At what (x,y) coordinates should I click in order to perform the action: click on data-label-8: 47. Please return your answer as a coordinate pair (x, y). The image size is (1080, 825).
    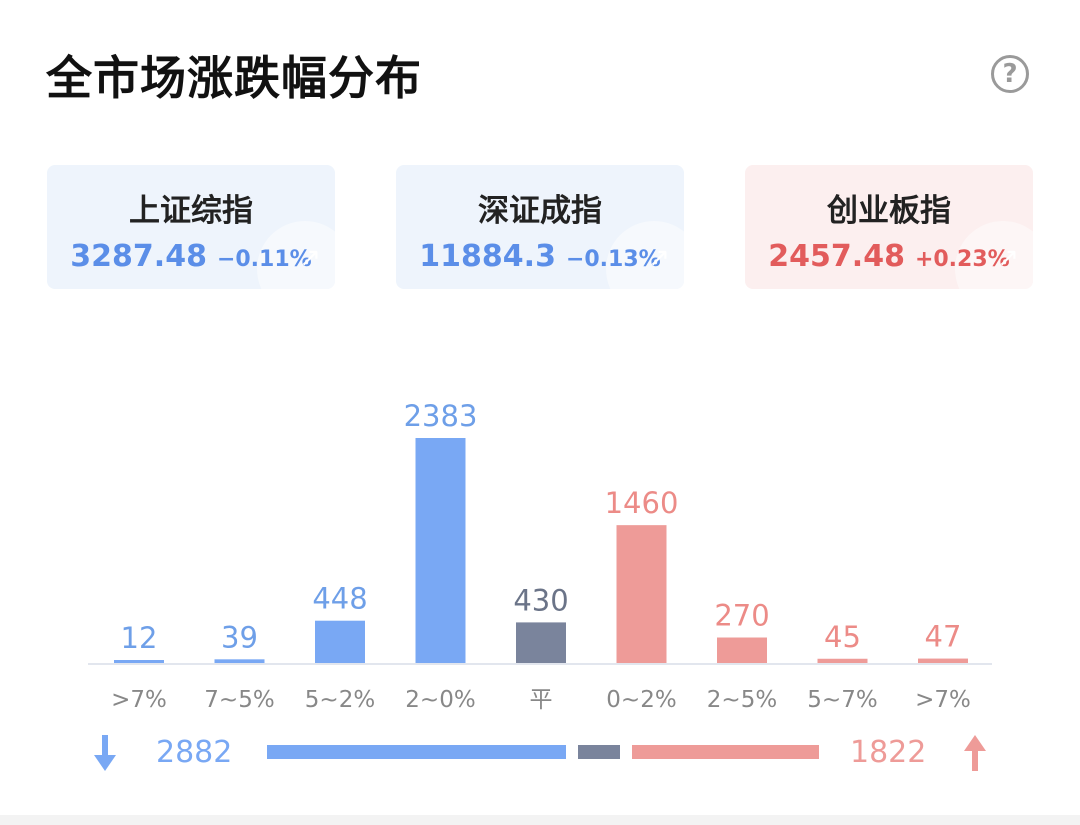
    Looking at the image, I should click on (943, 637).